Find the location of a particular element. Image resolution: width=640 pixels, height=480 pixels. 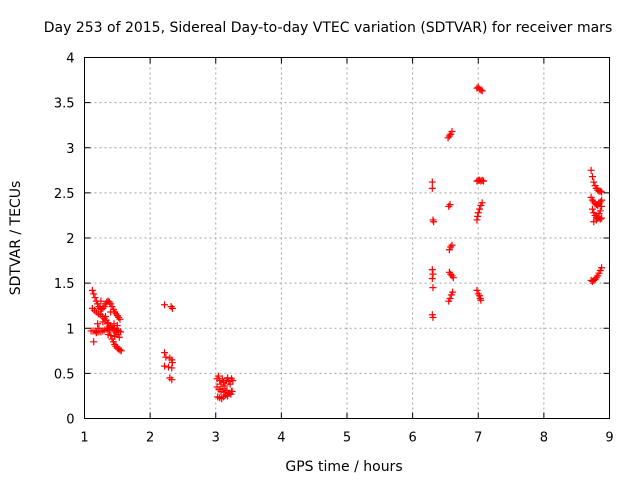

x-tick-label: 8 is located at coordinates (544, 438).